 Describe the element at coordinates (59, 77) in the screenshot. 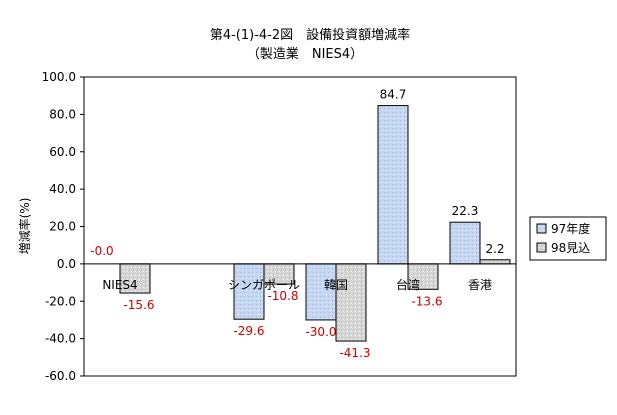

I see `y-tick-label: 100.0` at that location.